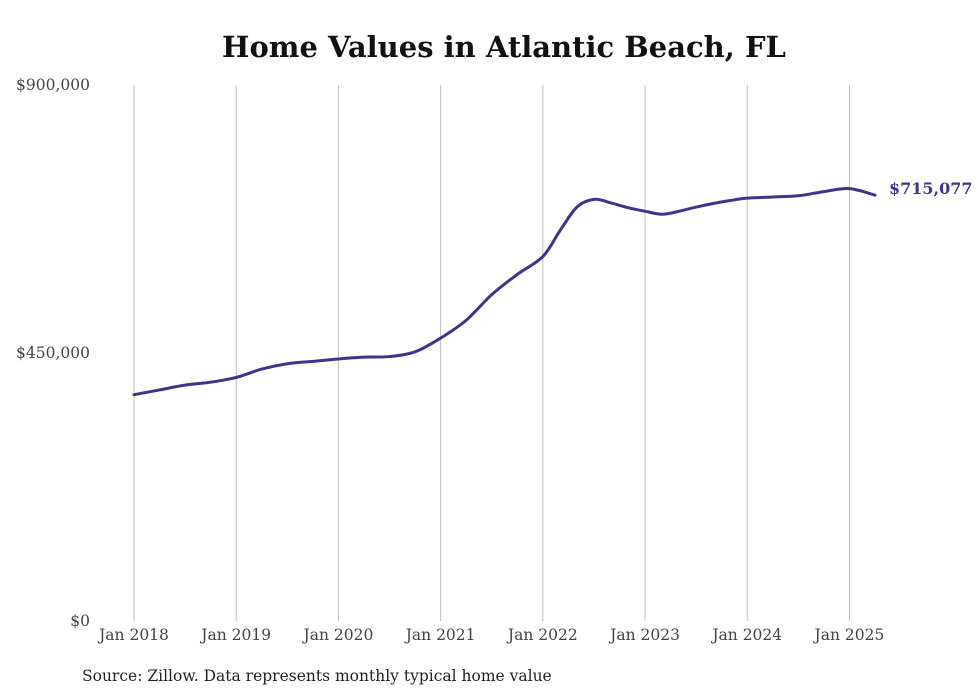  I want to click on x-tick-label: Jan 2020, so click(338, 635).